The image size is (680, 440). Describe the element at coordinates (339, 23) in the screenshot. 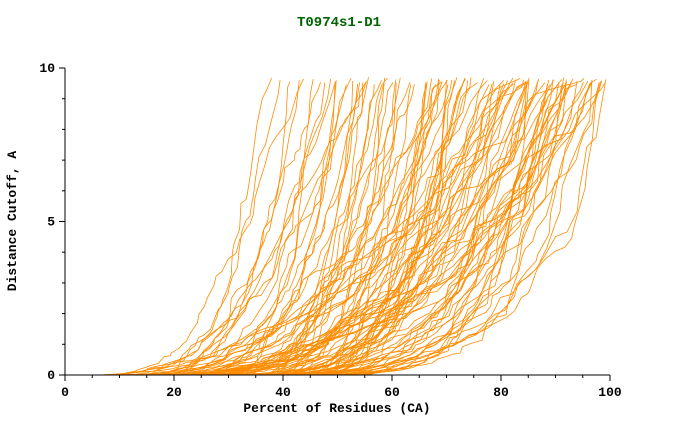

I see `chart-title: T0974s1-D1` at that location.